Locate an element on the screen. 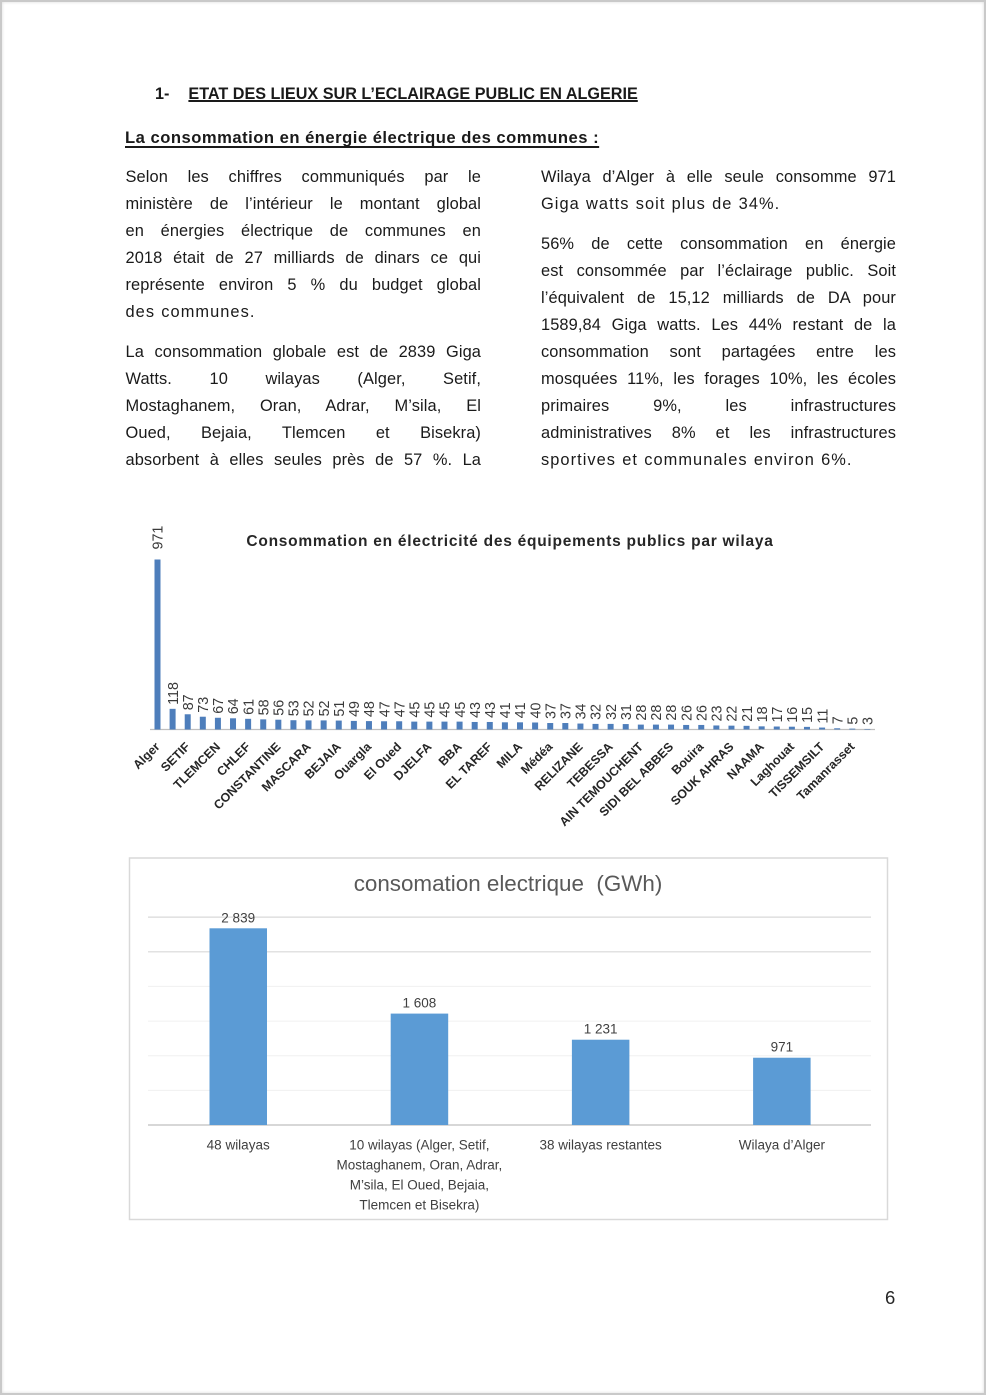 This screenshot has height=1395, width=986. svg-text: 23 is located at coordinates (718, 714).